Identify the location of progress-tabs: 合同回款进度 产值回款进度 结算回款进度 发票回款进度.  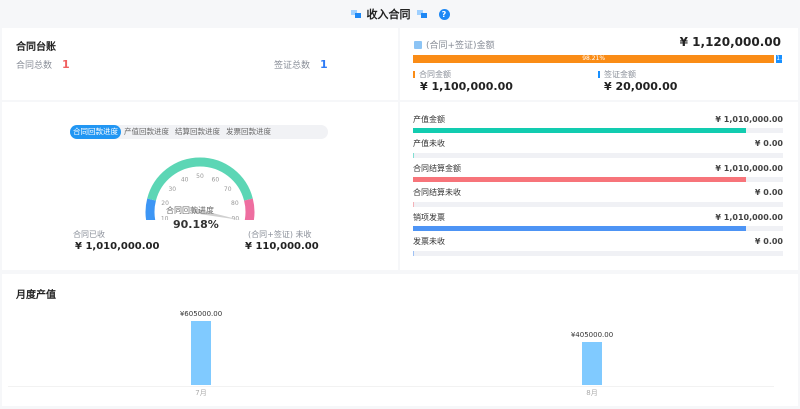
(199, 132).